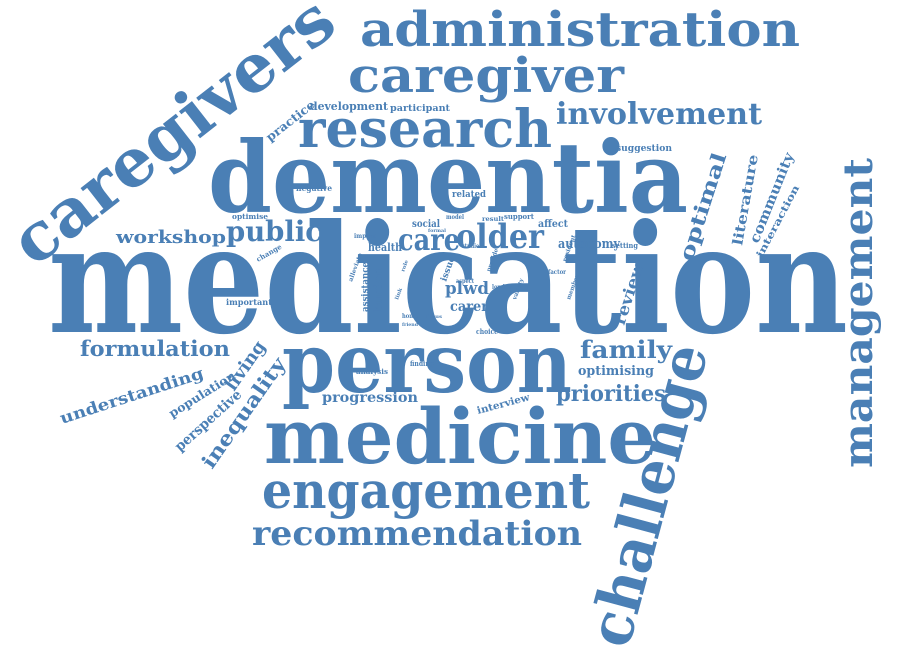 The image size is (900, 659). I want to click on word-engagement: engagement, so click(426, 490).